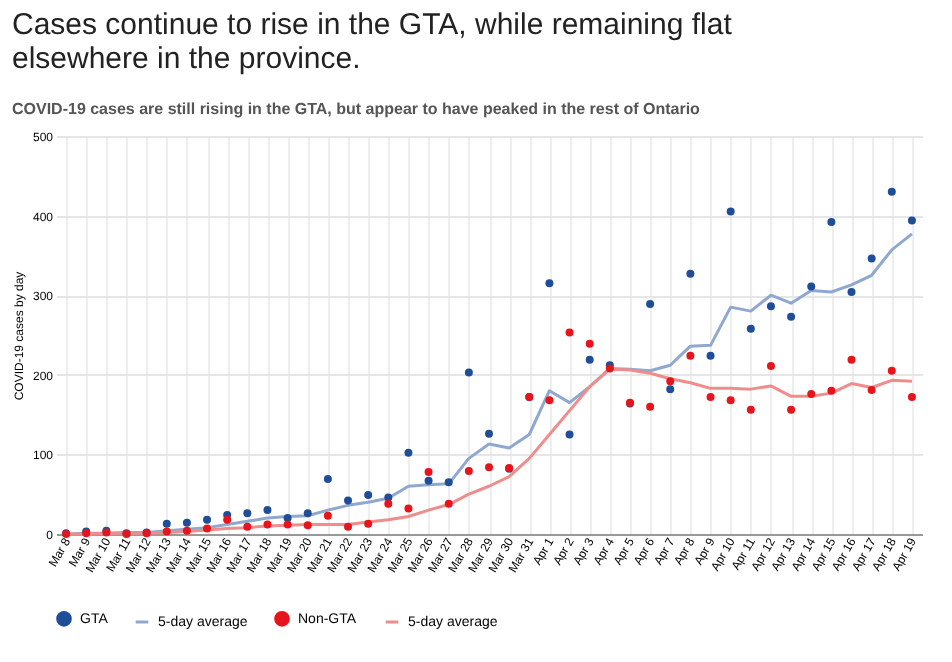  I want to click on text: Cases continue to rise in the GTA, while remaining flat, so click(371, 25).